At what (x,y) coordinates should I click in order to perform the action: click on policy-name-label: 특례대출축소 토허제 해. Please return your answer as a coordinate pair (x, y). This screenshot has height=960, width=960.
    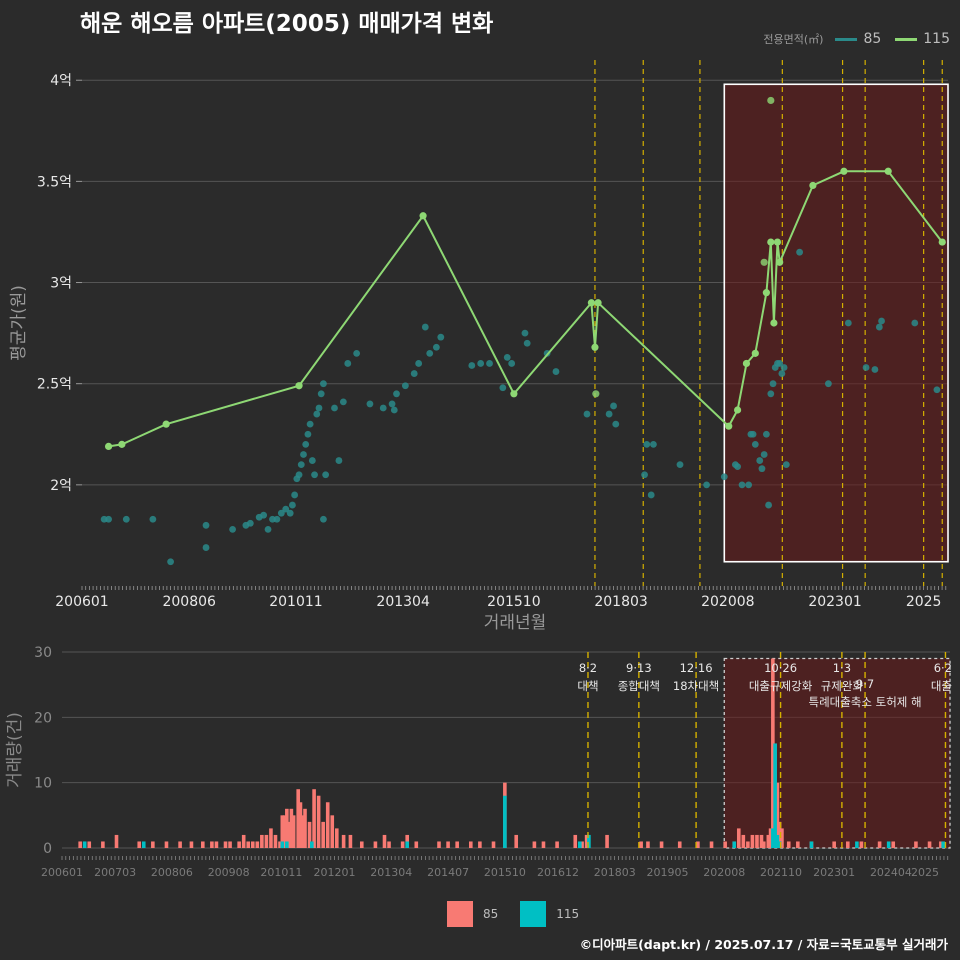
    Looking at the image, I should click on (864, 702).